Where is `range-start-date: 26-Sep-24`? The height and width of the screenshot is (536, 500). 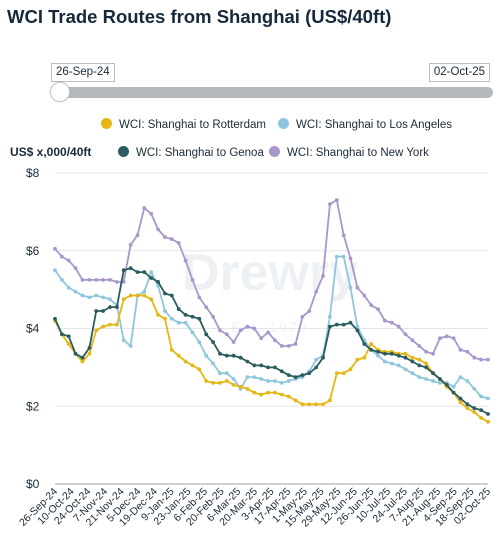
range-start-date: 26-Sep-24 is located at coordinates (83, 72).